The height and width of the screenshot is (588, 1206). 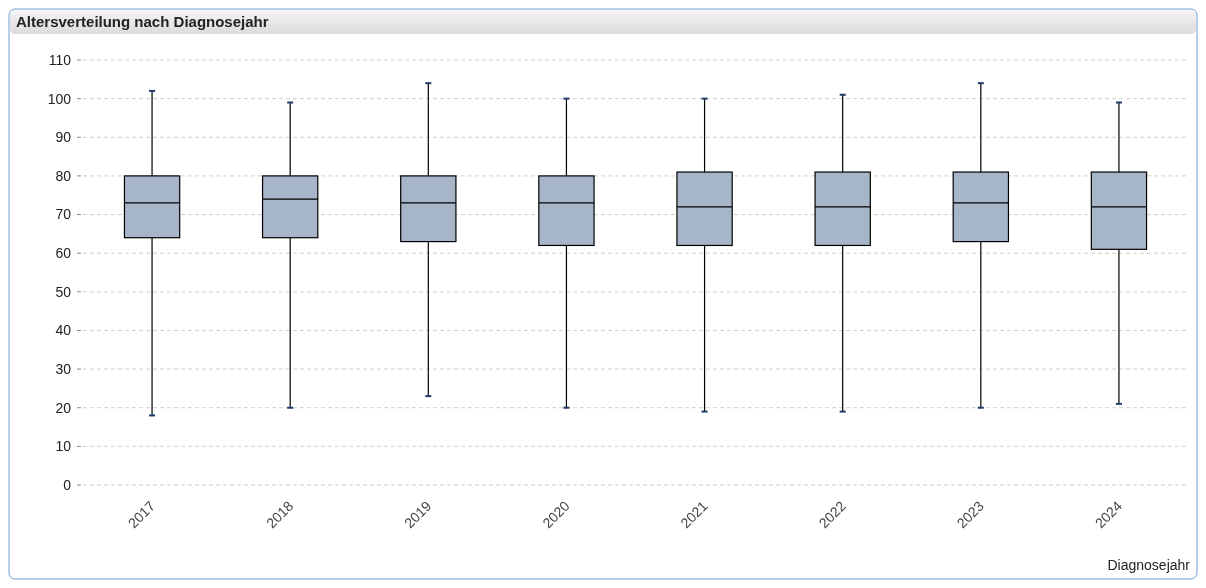 What do you see at coordinates (63, 330) in the screenshot?
I see `y-tick-label: 40` at bounding box center [63, 330].